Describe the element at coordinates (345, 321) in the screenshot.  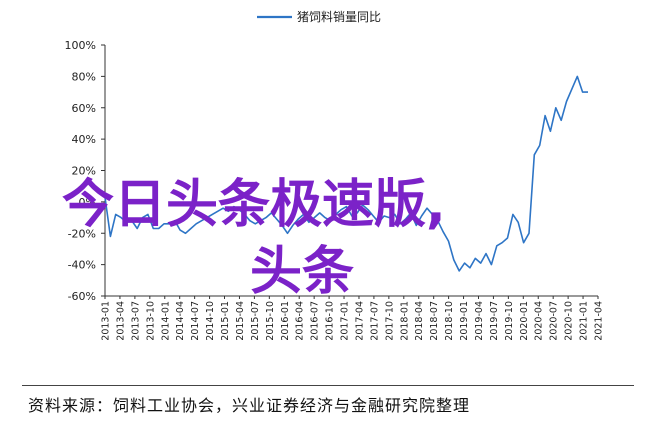
I see `x-tick-label: 2017-01` at that location.